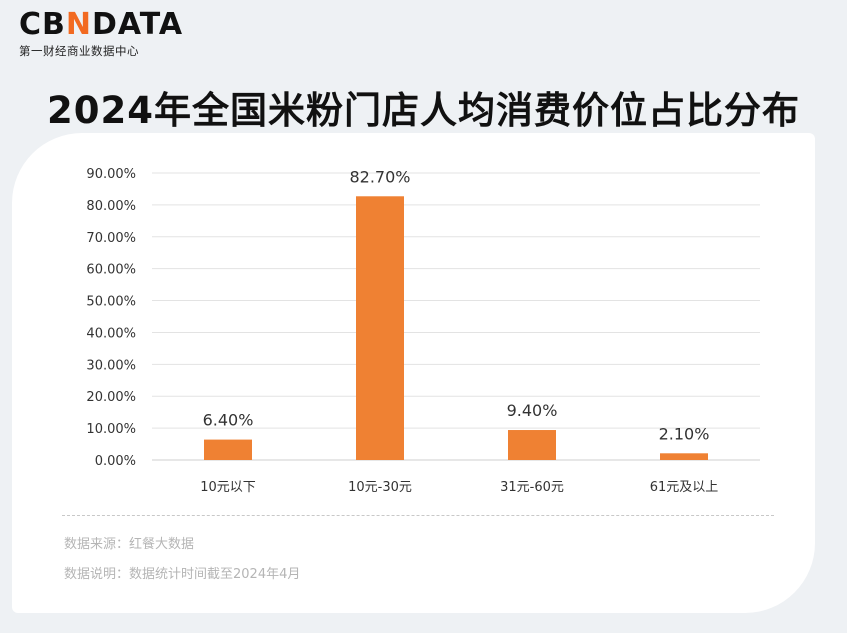 The height and width of the screenshot is (633, 847). I want to click on data-label: 9.40%, so click(532, 410).